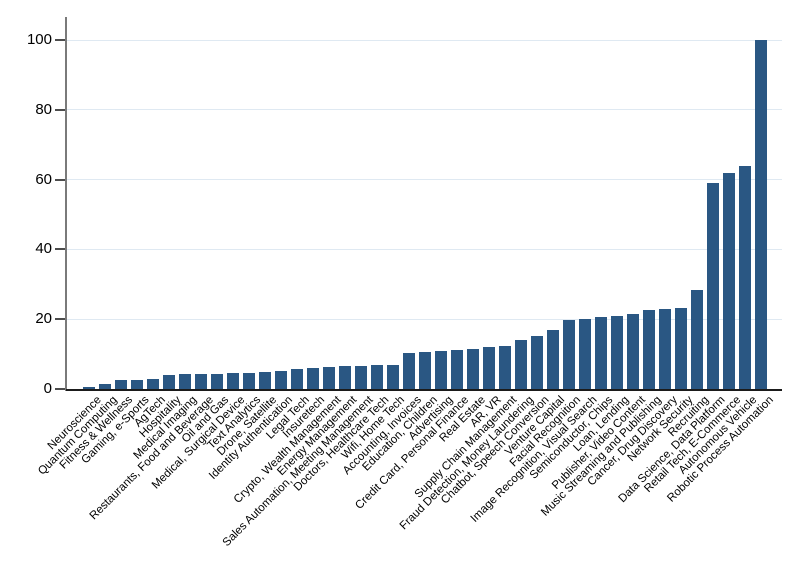 The width and height of the screenshot is (800, 578). What do you see at coordinates (43, 319) in the screenshot?
I see `y-tick-label: 20` at bounding box center [43, 319].